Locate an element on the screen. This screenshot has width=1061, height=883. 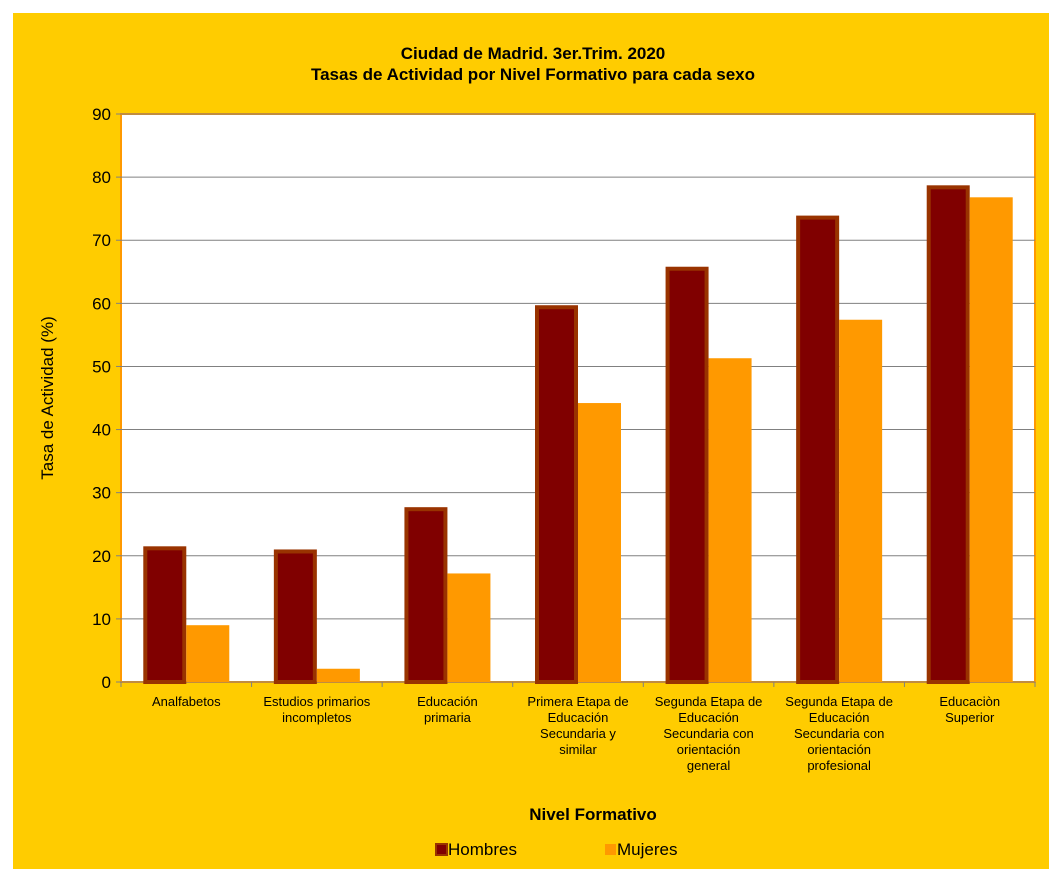
x-category-label-line: Primera Etapa de is located at coordinates (577, 701).